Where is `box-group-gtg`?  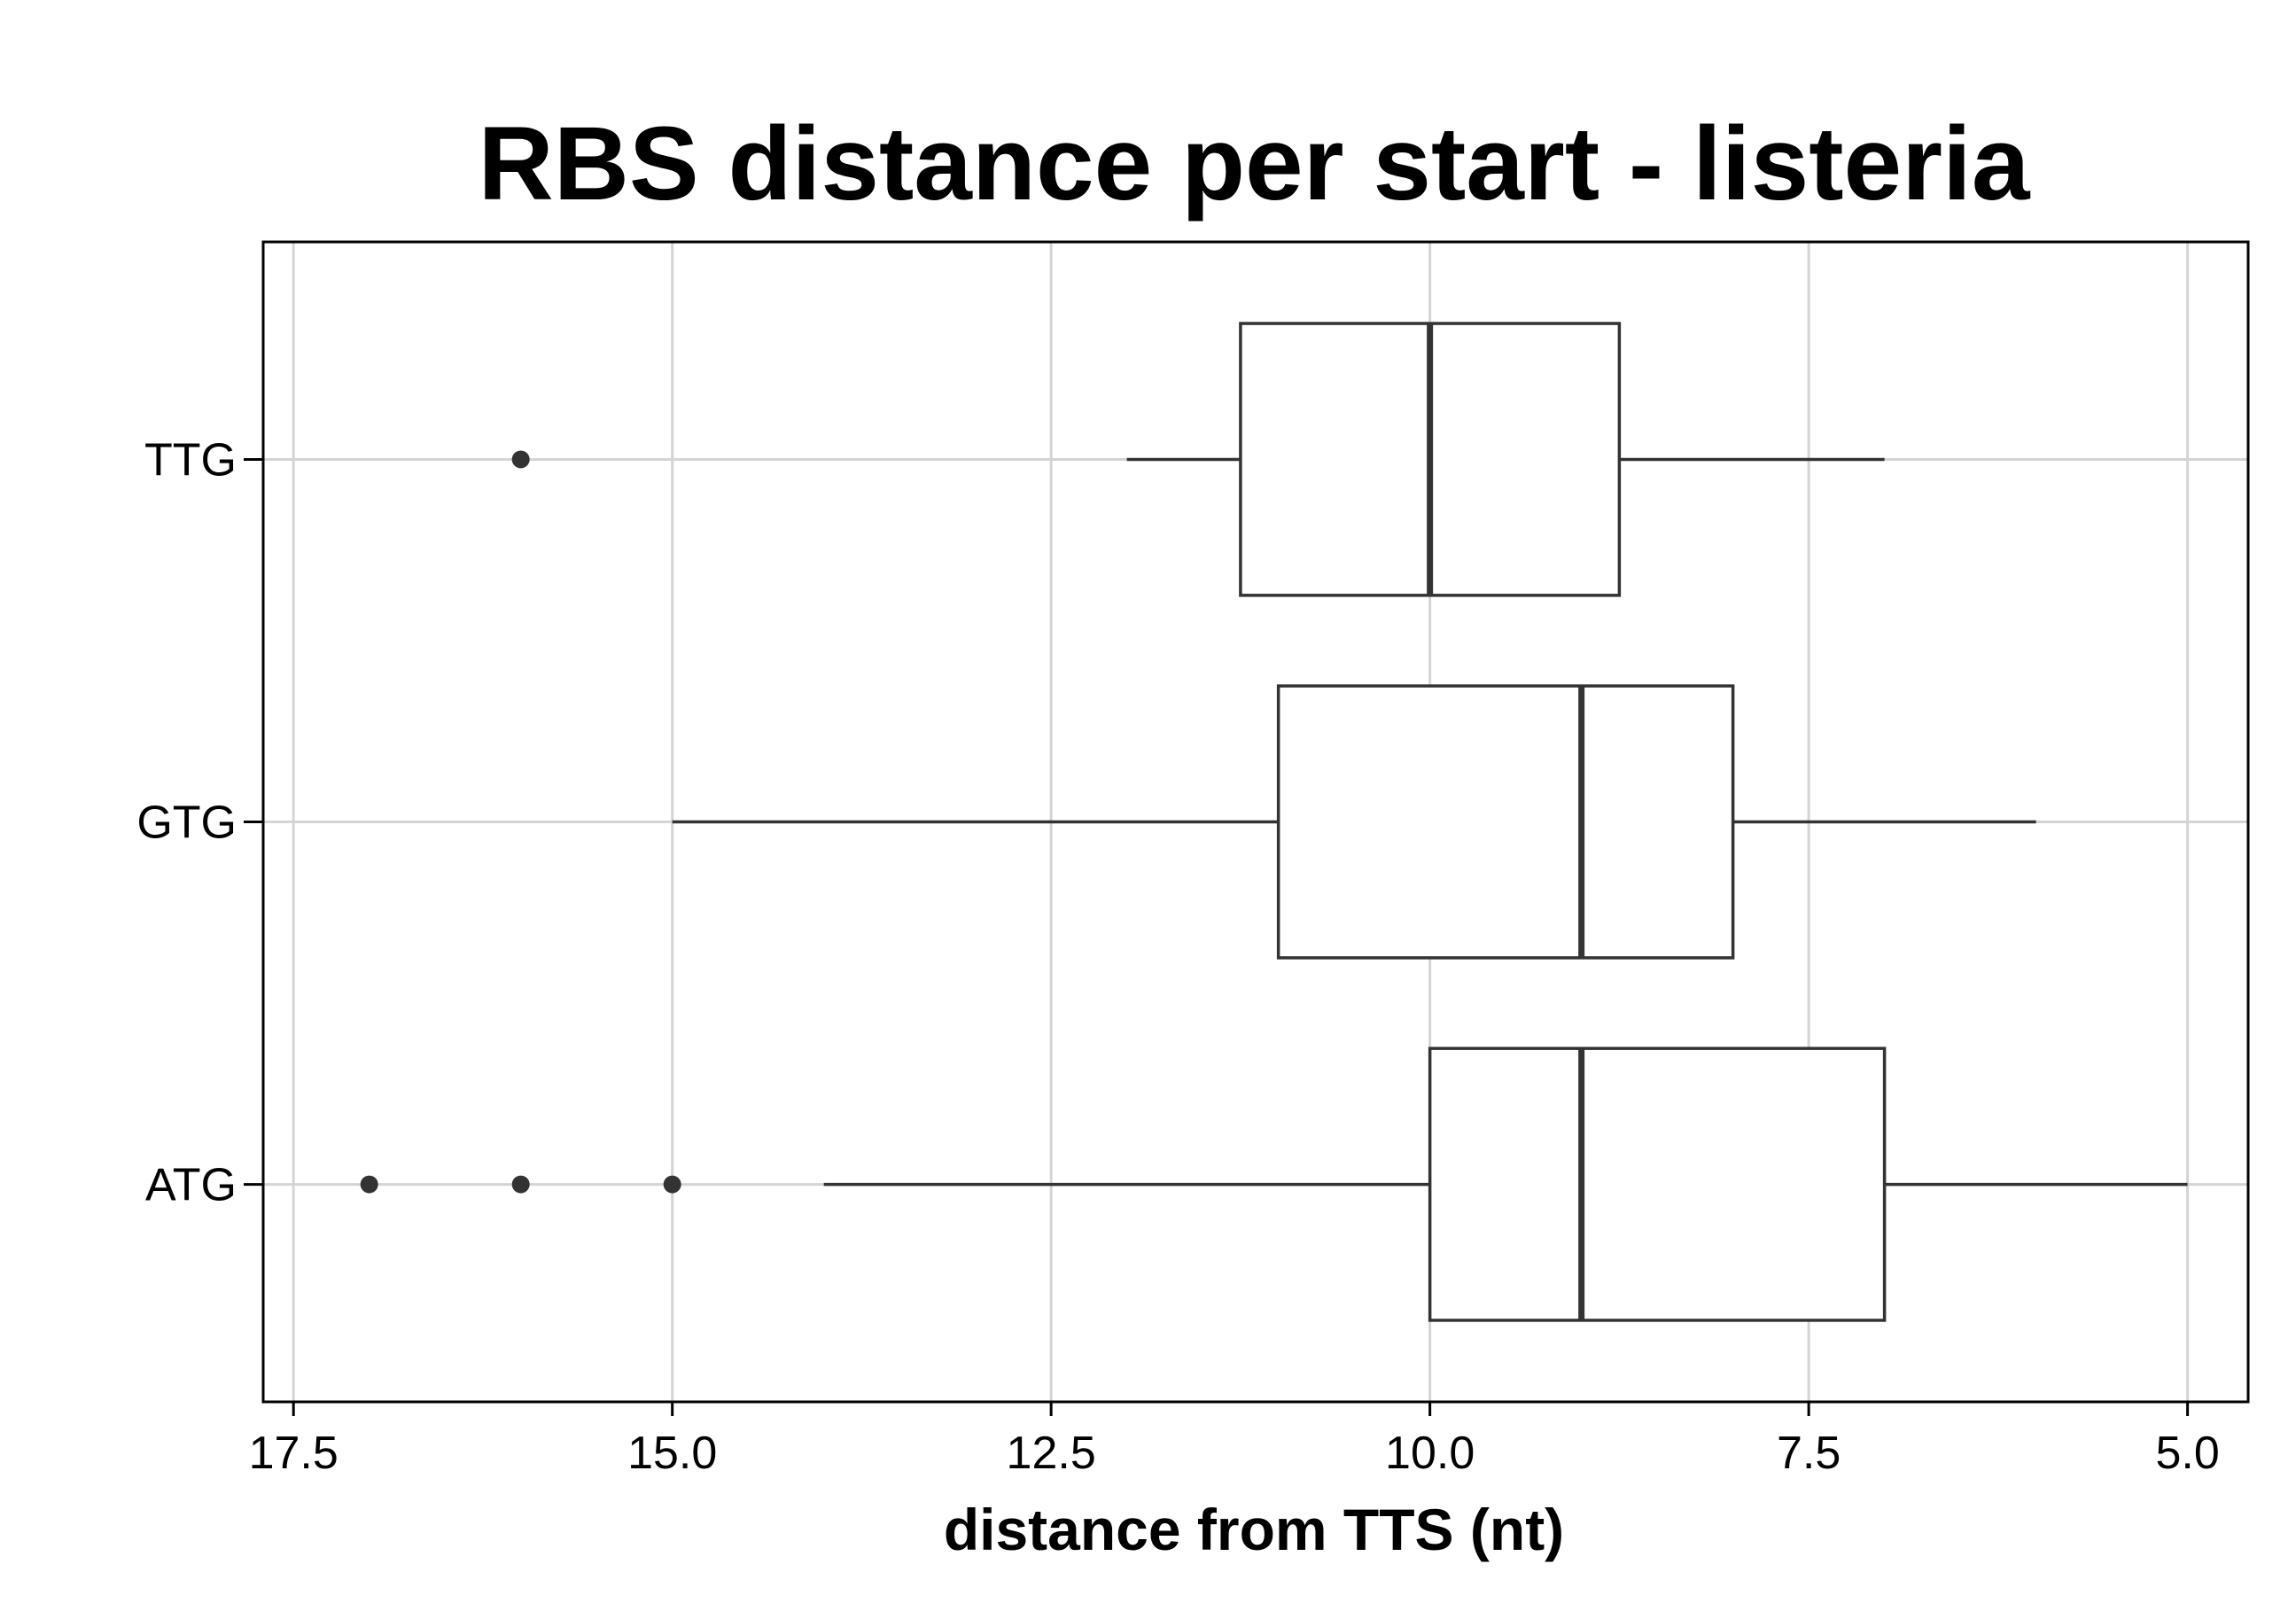
box-group-gtg is located at coordinates (1354, 822).